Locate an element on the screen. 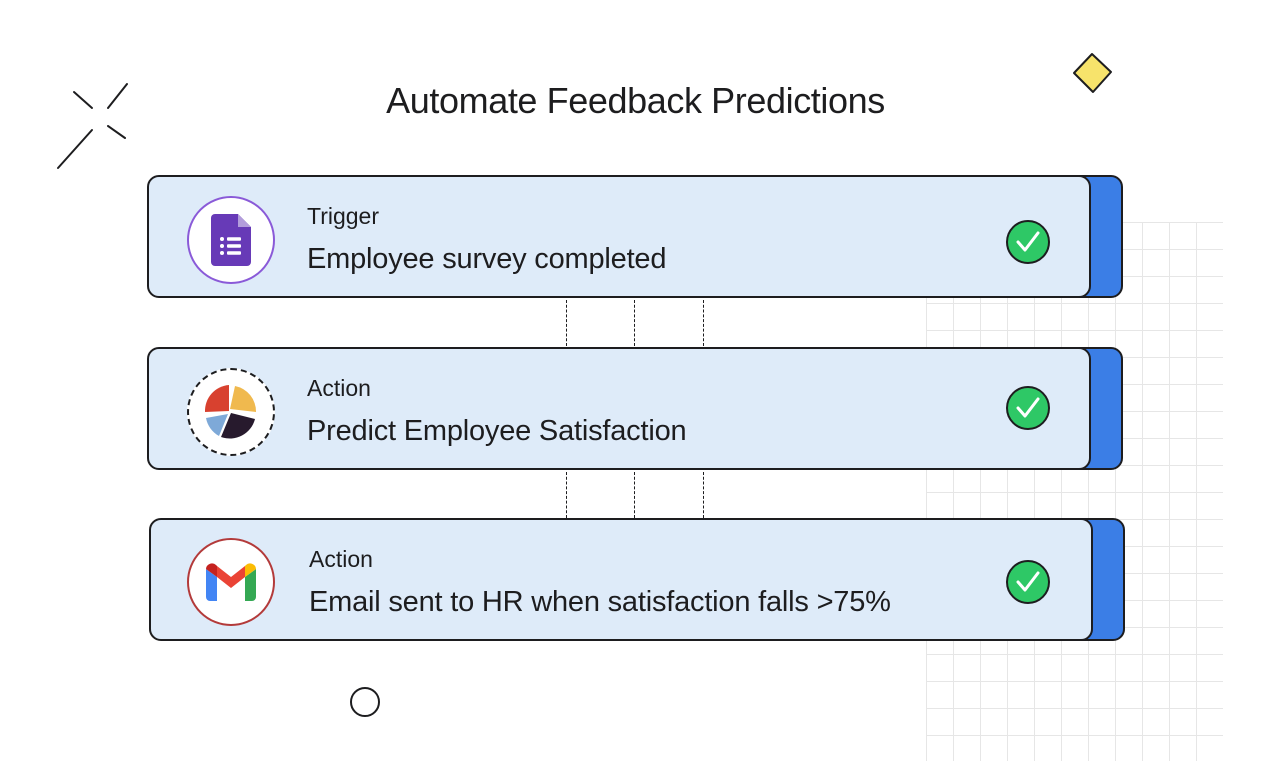  gmail-icon is located at coordinates (231, 582).